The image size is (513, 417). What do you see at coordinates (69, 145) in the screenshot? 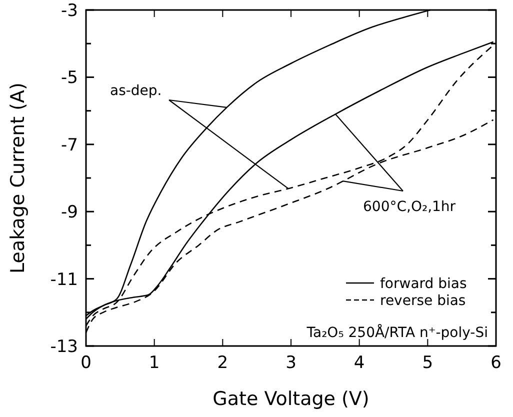
I see `y-tick-label: -7` at bounding box center [69, 145].